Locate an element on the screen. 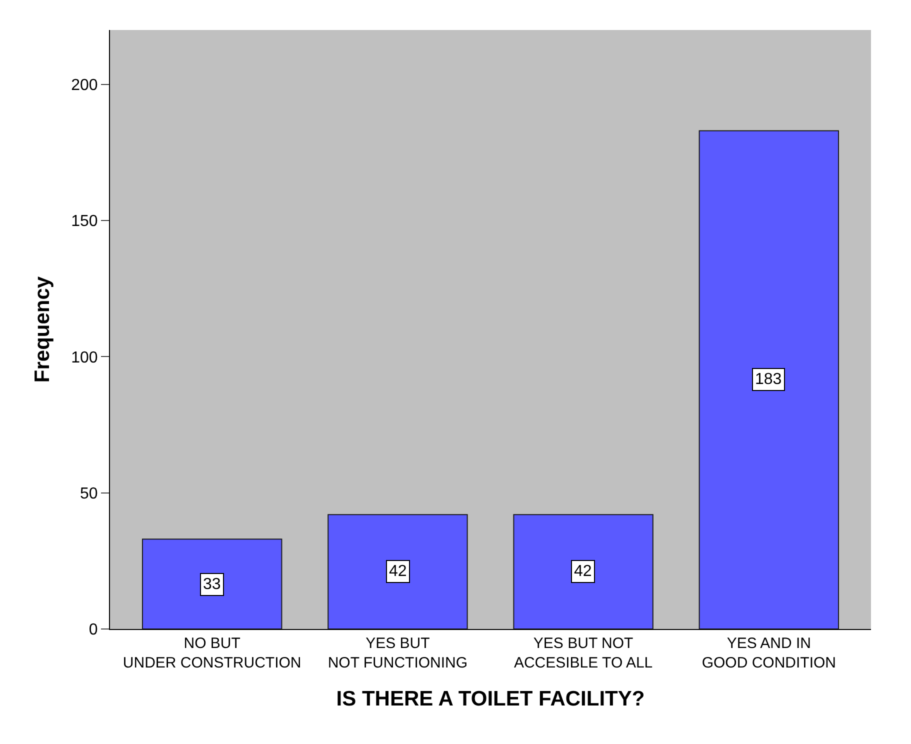 This screenshot has width=911, height=744. data-label: 33 is located at coordinates (212, 584).